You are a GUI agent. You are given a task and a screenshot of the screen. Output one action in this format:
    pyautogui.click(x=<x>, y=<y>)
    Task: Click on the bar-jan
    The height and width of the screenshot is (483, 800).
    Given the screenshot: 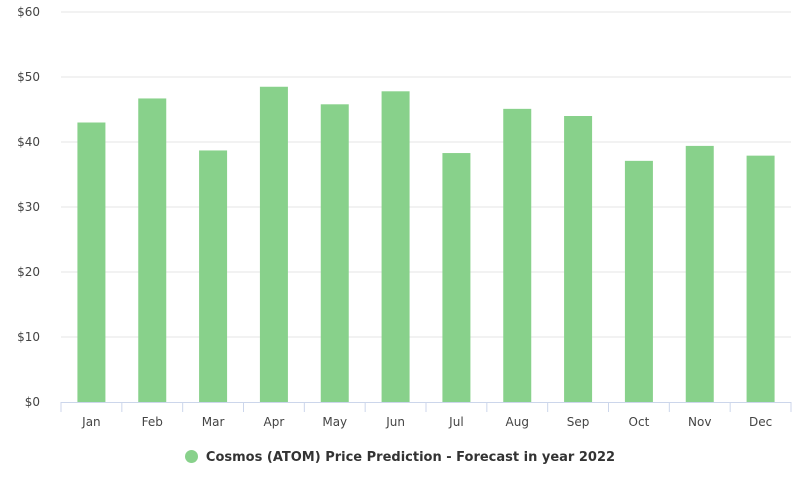 What is the action you would take?
    pyautogui.click(x=91, y=262)
    